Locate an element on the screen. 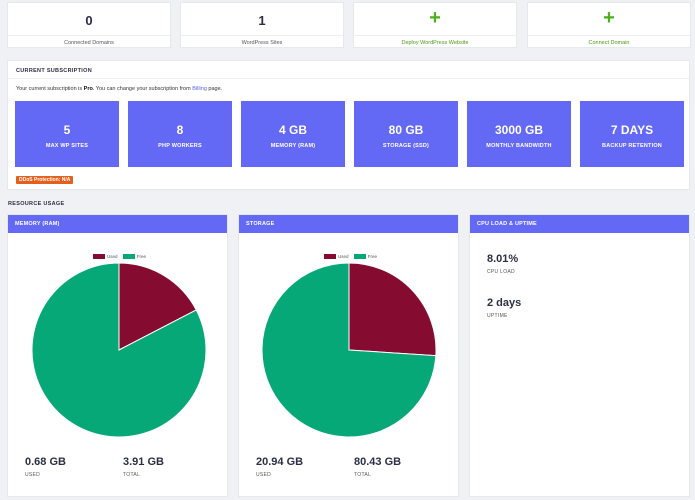  panel-header: MEMORY (RAM) is located at coordinates (117, 224).